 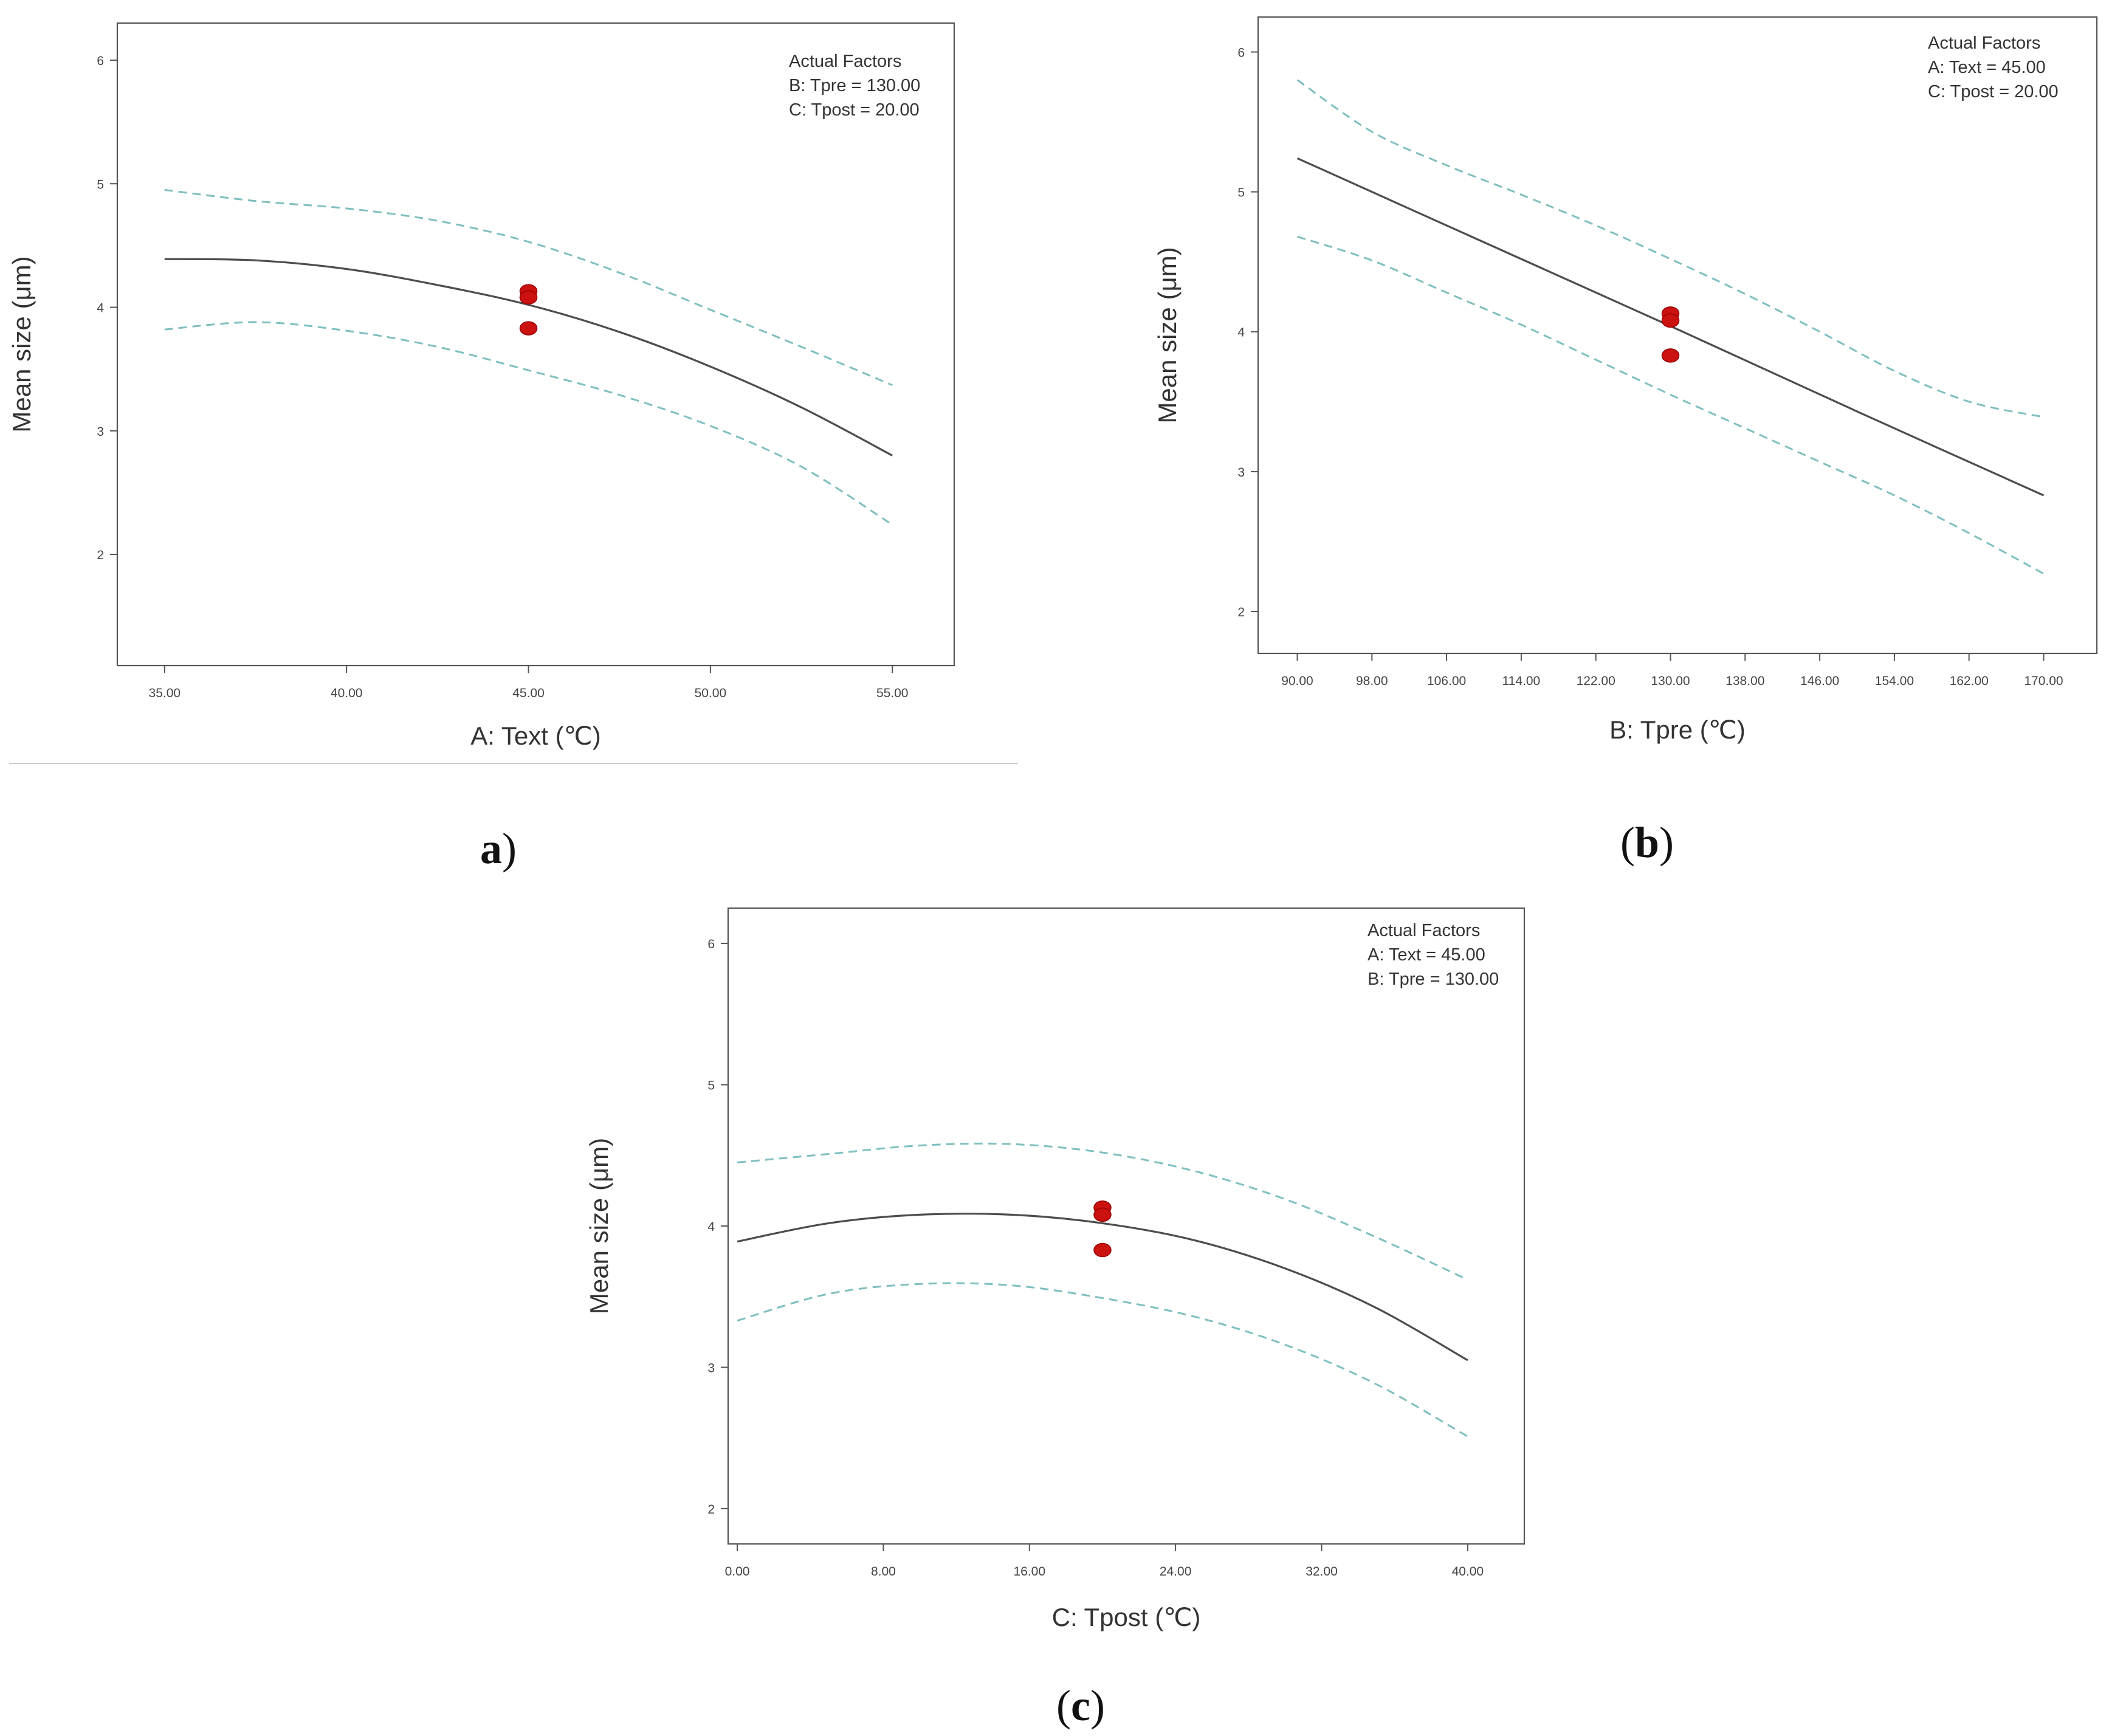 I want to click on x-axis-title: C: Tpost (℃), so click(x=1126, y=1617).